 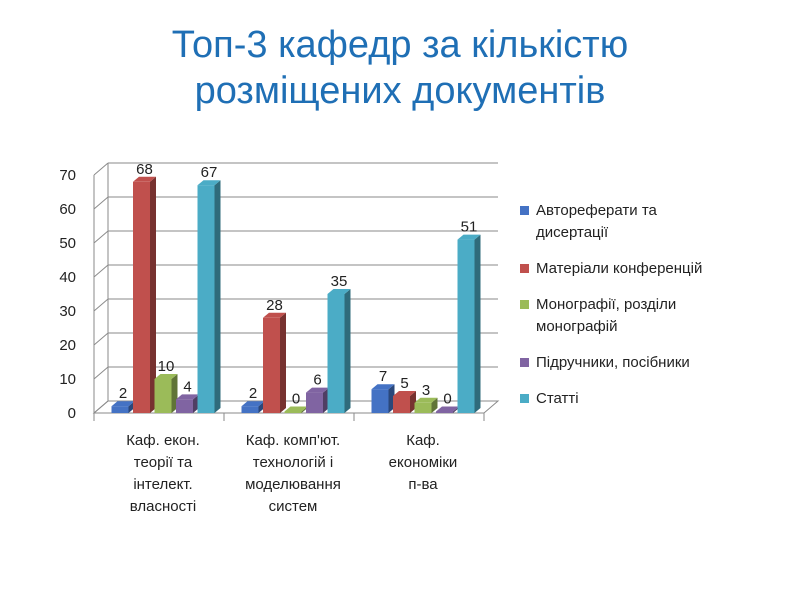 What do you see at coordinates (67, 379) in the screenshot?
I see `y-tick-label: 10` at bounding box center [67, 379].